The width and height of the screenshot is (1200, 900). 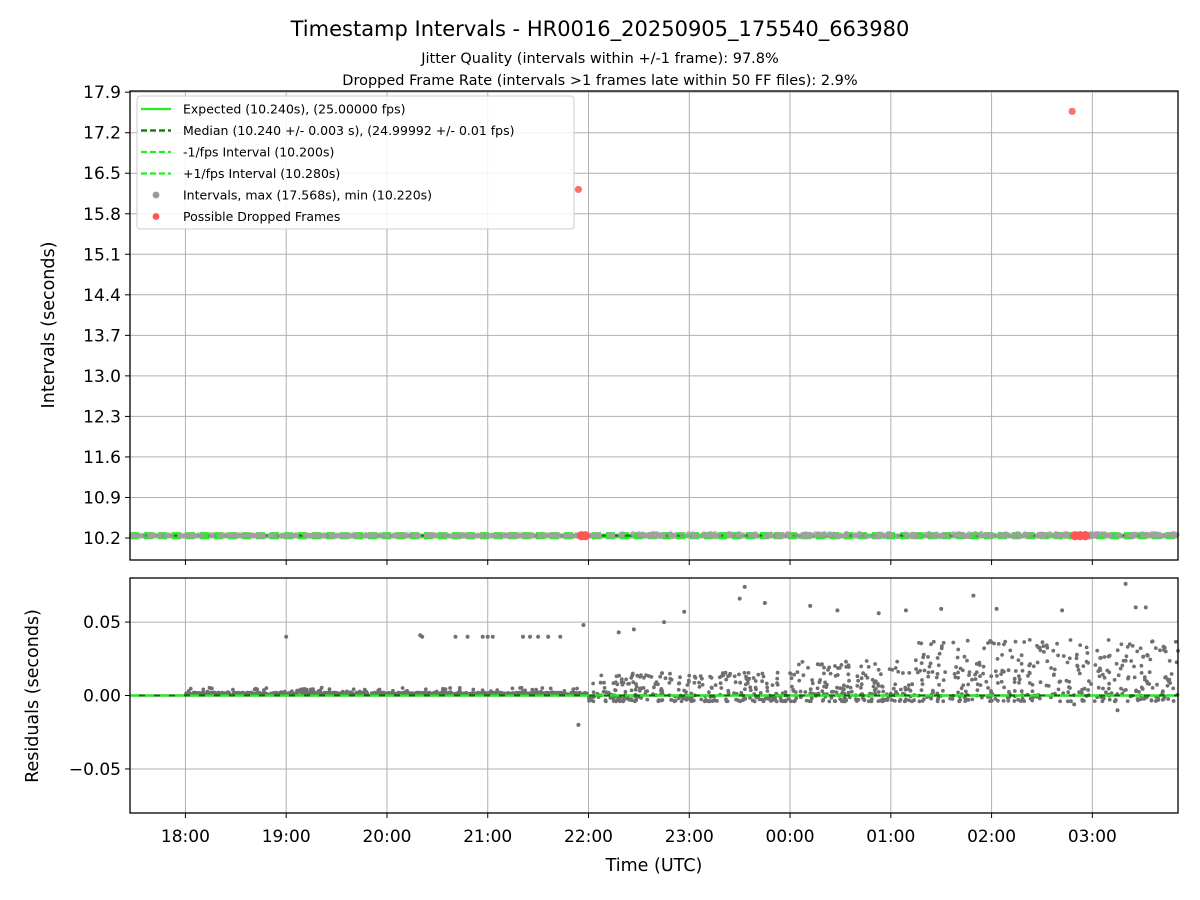 What do you see at coordinates (102, 134) in the screenshot?
I see `y-tick-label: 17.2` at bounding box center [102, 134].